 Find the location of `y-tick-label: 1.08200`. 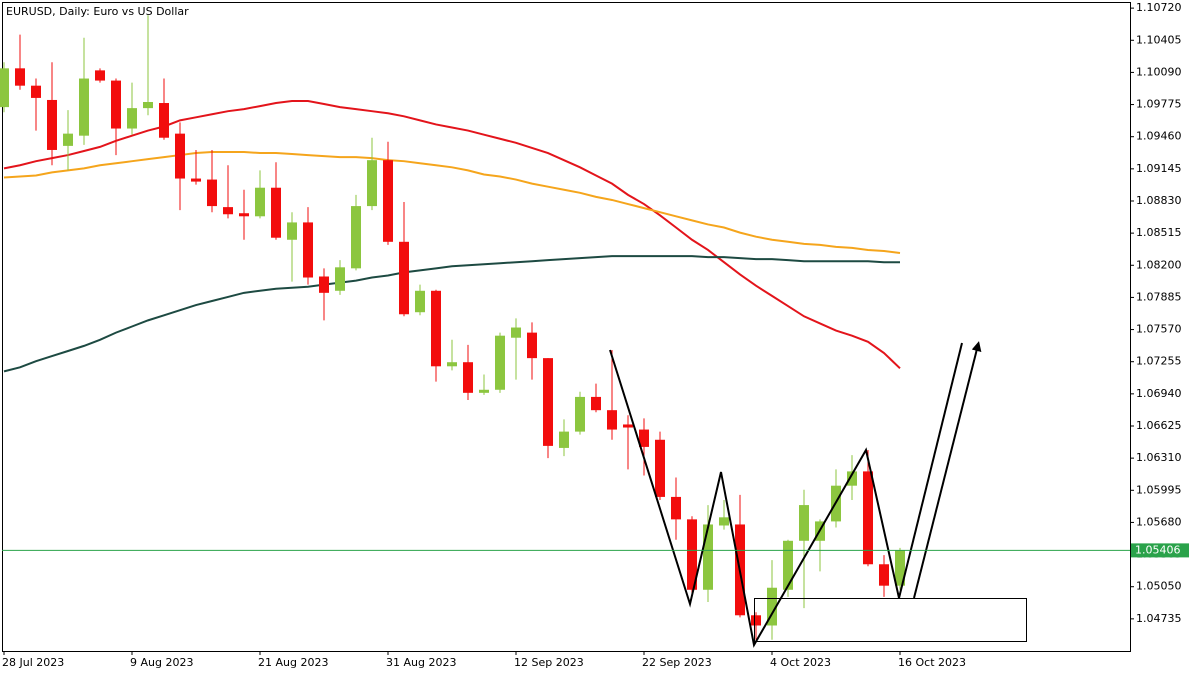

y-tick-label: 1.08200 is located at coordinates (1159, 264).